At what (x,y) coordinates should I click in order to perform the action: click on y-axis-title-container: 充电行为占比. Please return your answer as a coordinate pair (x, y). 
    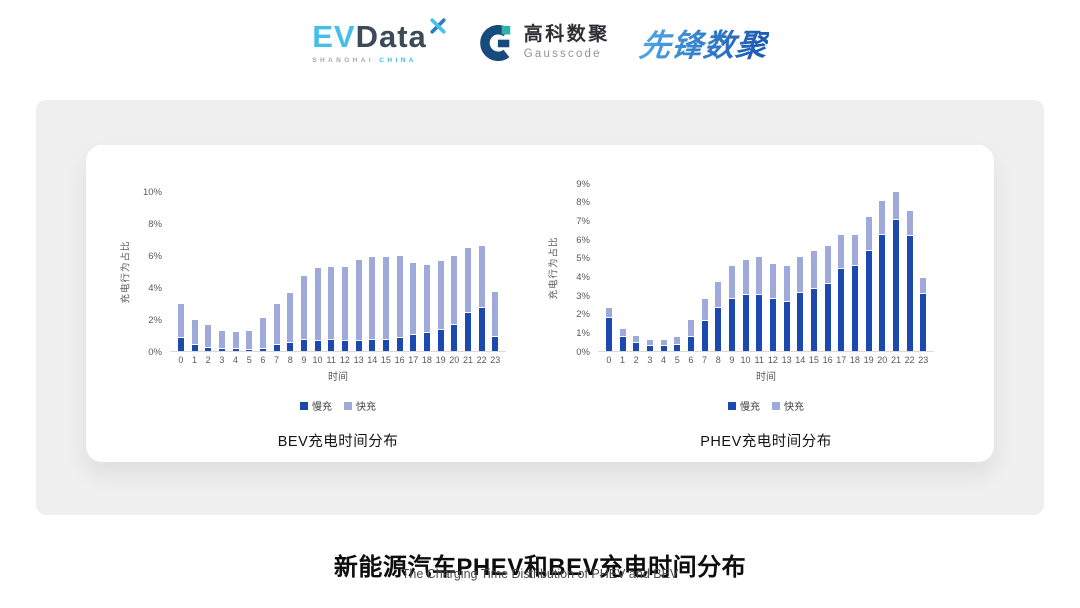
    Looking at the image, I should click on (124, 272).